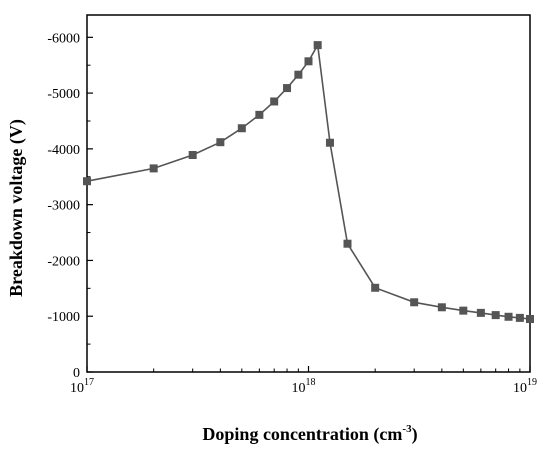 The height and width of the screenshot is (449, 550). What do you see at coordinates (415, 434) in the screenshot?
I see `x-axis-title-end: )` at bounding box center [415, 434].